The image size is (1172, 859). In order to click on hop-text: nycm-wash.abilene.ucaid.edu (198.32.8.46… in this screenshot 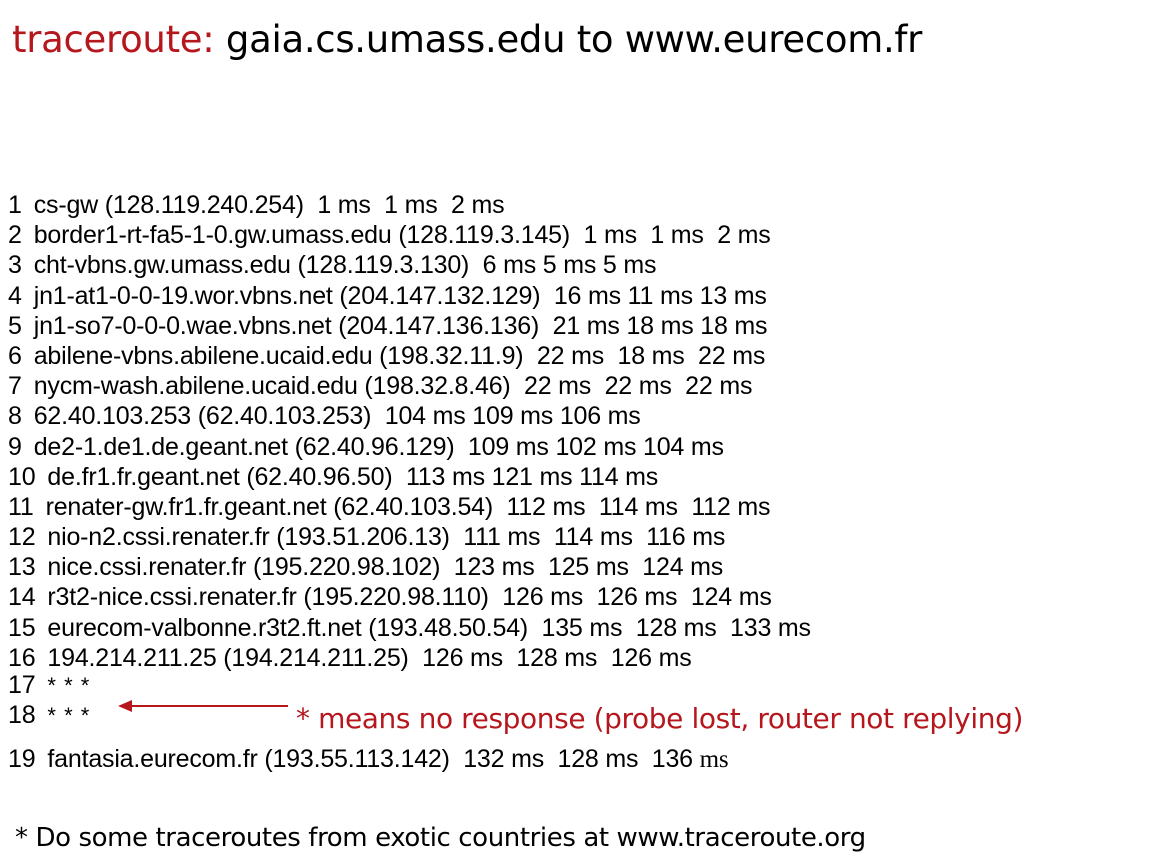, I will do `click(393, 386)`.